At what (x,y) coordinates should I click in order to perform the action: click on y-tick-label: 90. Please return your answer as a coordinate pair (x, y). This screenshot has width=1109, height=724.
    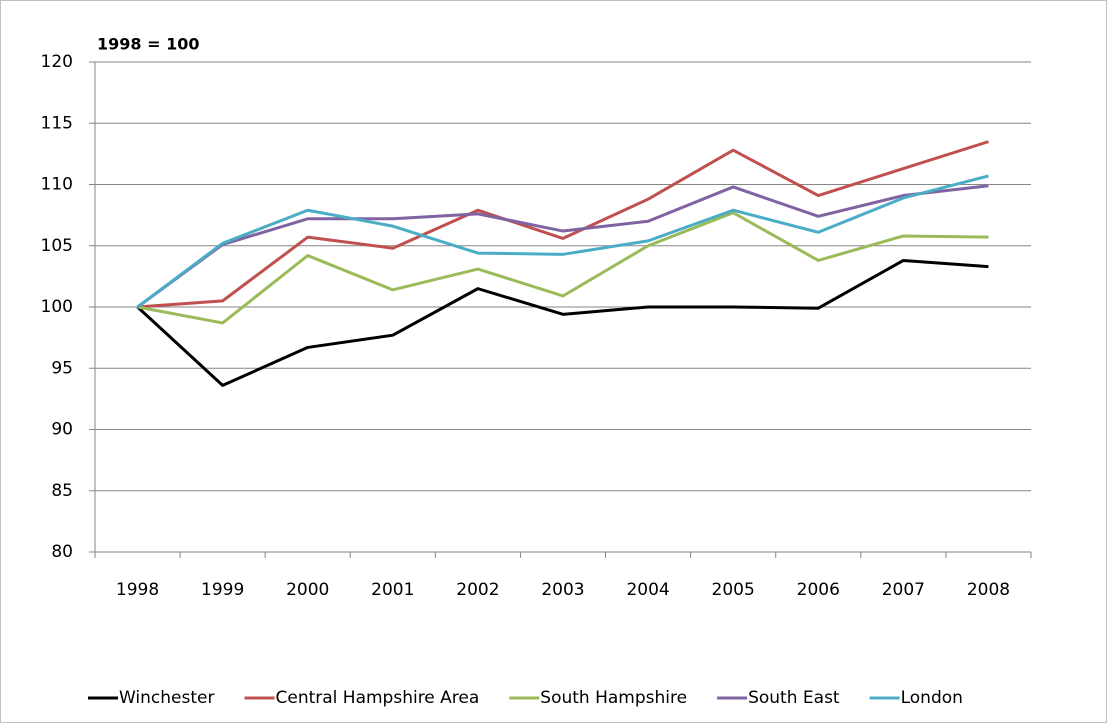
    Looking at the image, I should click on (62, 430).